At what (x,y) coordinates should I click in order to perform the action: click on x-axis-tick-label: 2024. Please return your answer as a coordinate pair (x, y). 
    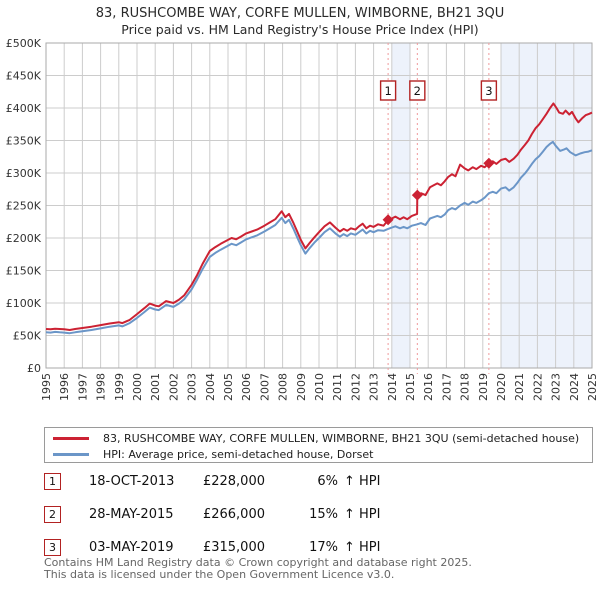
    Looking at the image, I should click on (574, 387).